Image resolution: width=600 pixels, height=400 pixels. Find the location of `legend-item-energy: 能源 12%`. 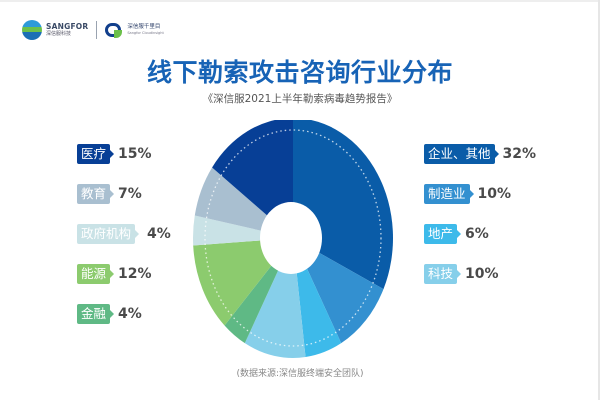

legend-item-energy: 能源 12% is located at coordinates (114, 274).